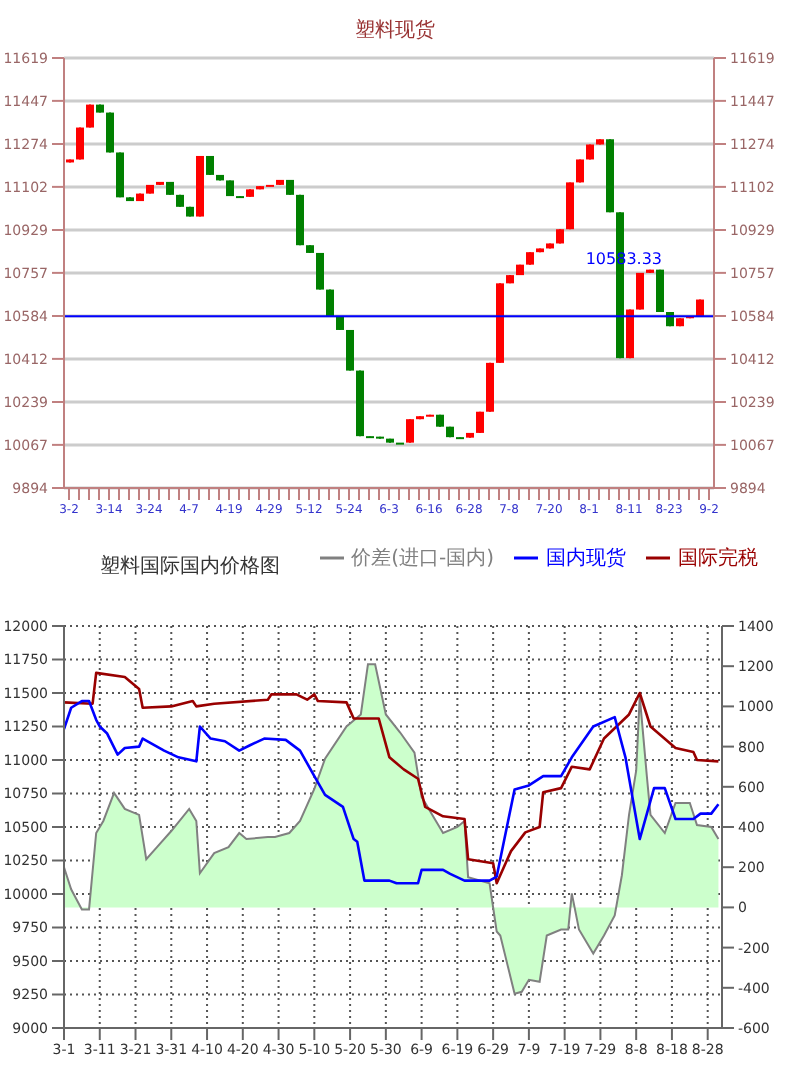 The width and height of the screenshot is (790, 1080). What do you see at coordinates (395, 30) in the screenshot?
I see `chart-title: 塑料现货` at bounding box center [395, 30].